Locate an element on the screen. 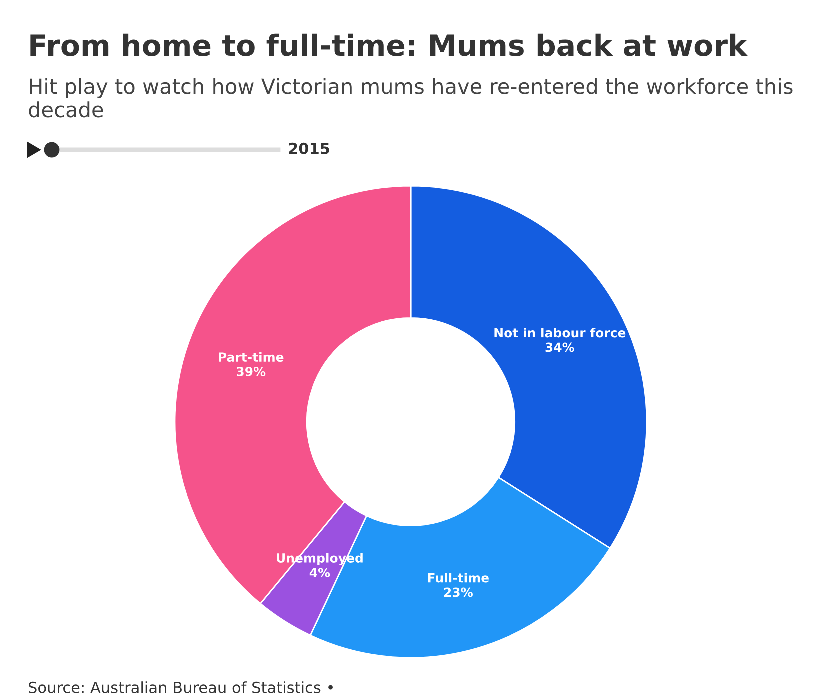 This screenshot has width=814, height=699. data-label: 39% is located at coordinates (251, 371).